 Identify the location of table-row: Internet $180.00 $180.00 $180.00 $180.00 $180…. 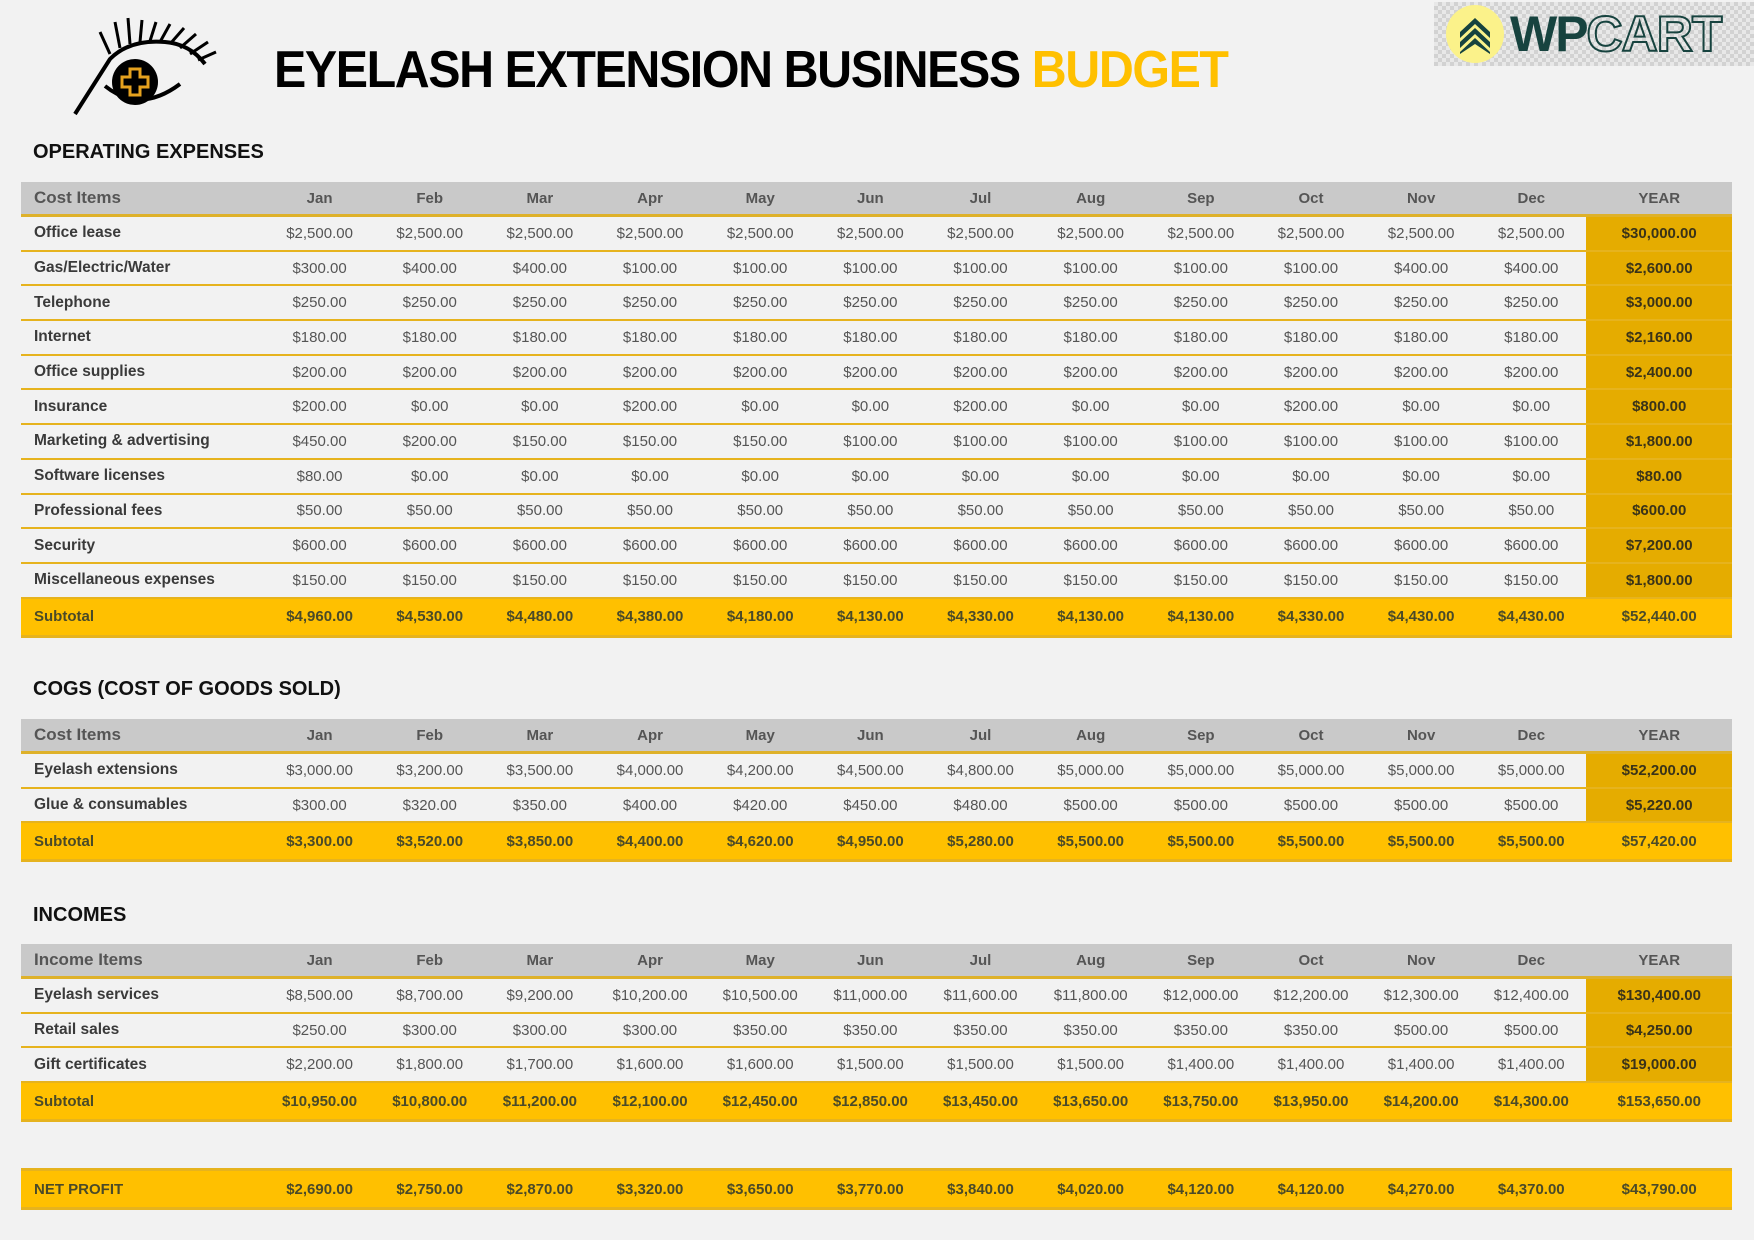
(877, 338).